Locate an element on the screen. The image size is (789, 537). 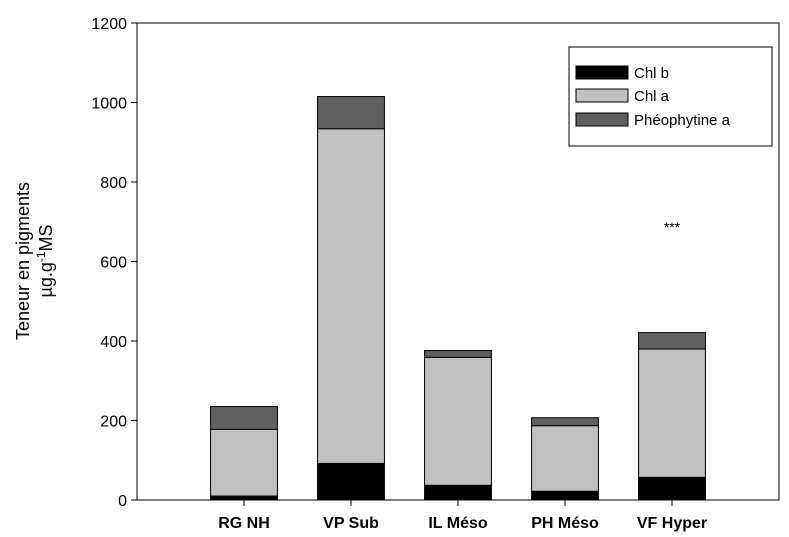
x-tick-label-vp-sub: VP Sub is located at coordinates (351, 523).